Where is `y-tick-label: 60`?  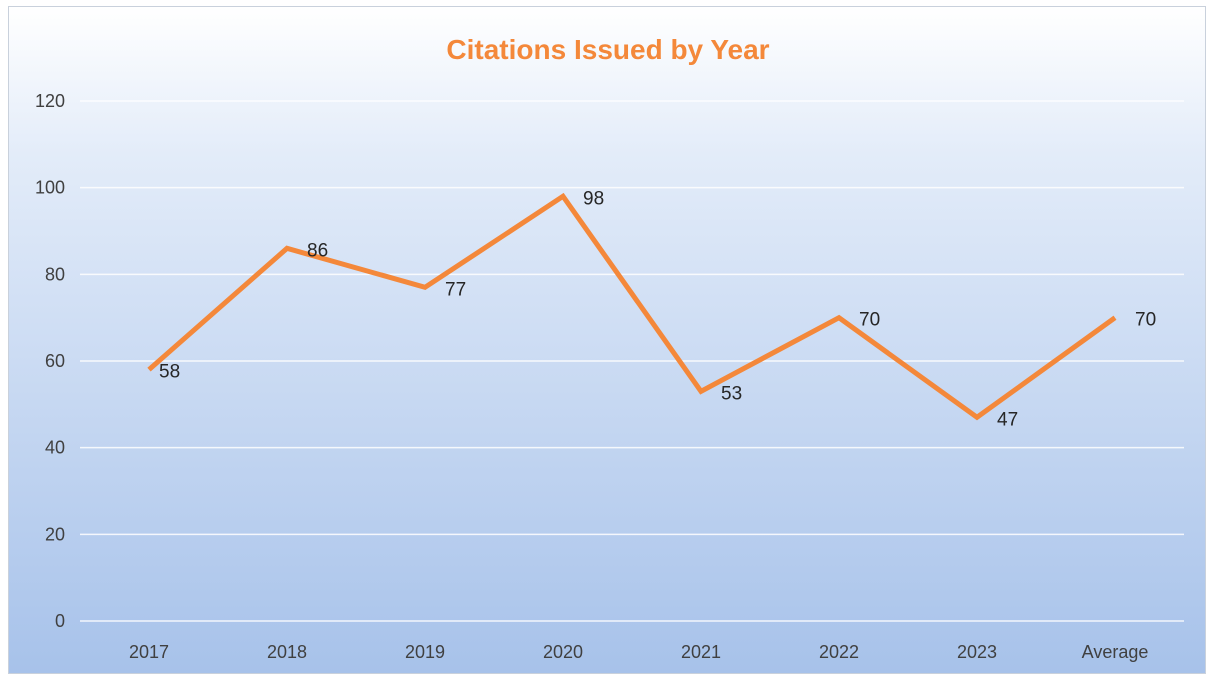
y-tick-label: 60 is located at coordinates (55, 361).